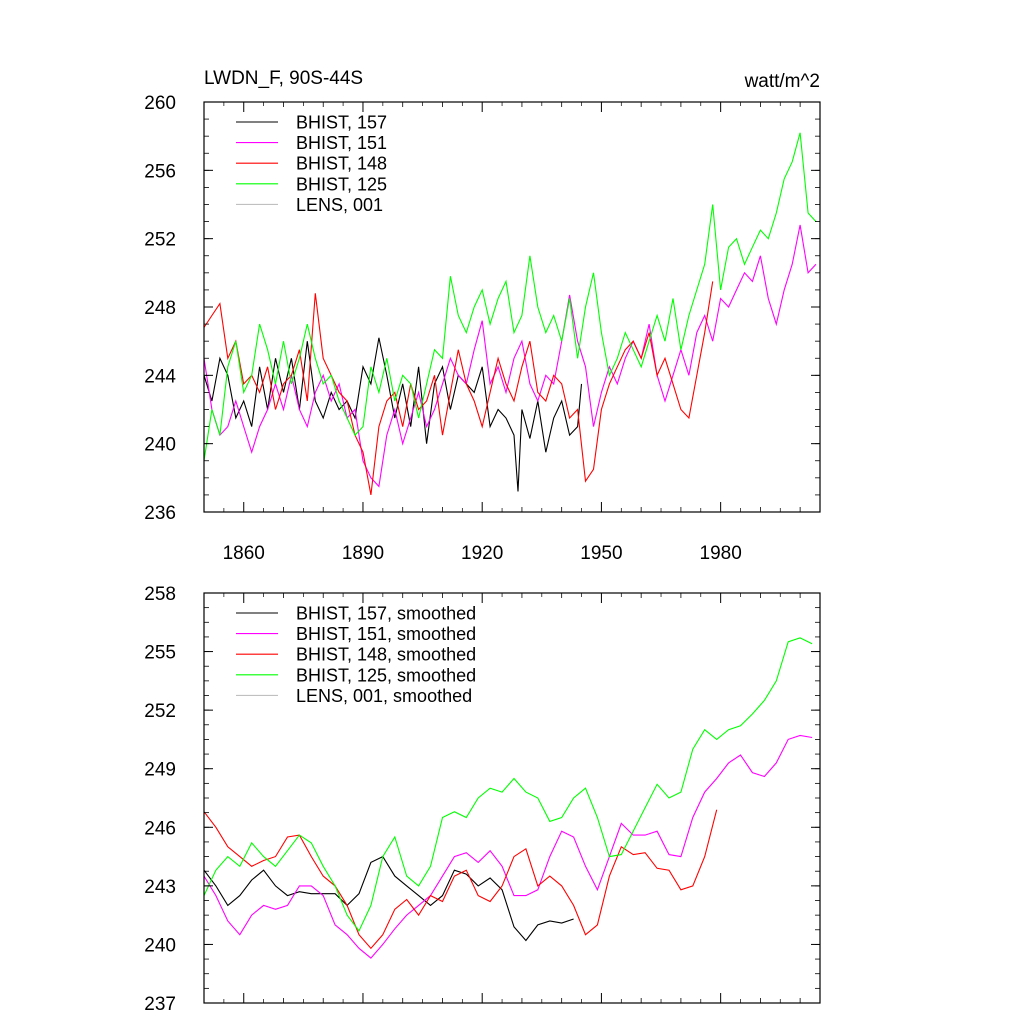 The width and height of the screenshot is (1024, 1024). What do you see at coordinates (160, 240) in the screenshot?
I see `top-ytick-label: 252` at bounding box center [160, 240].